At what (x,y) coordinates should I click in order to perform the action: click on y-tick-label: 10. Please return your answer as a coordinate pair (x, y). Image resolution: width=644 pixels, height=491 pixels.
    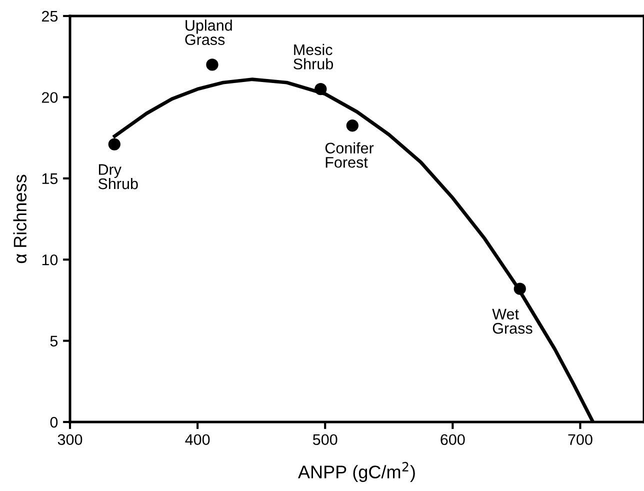
    Looking at the image, I should click on (50, 260).